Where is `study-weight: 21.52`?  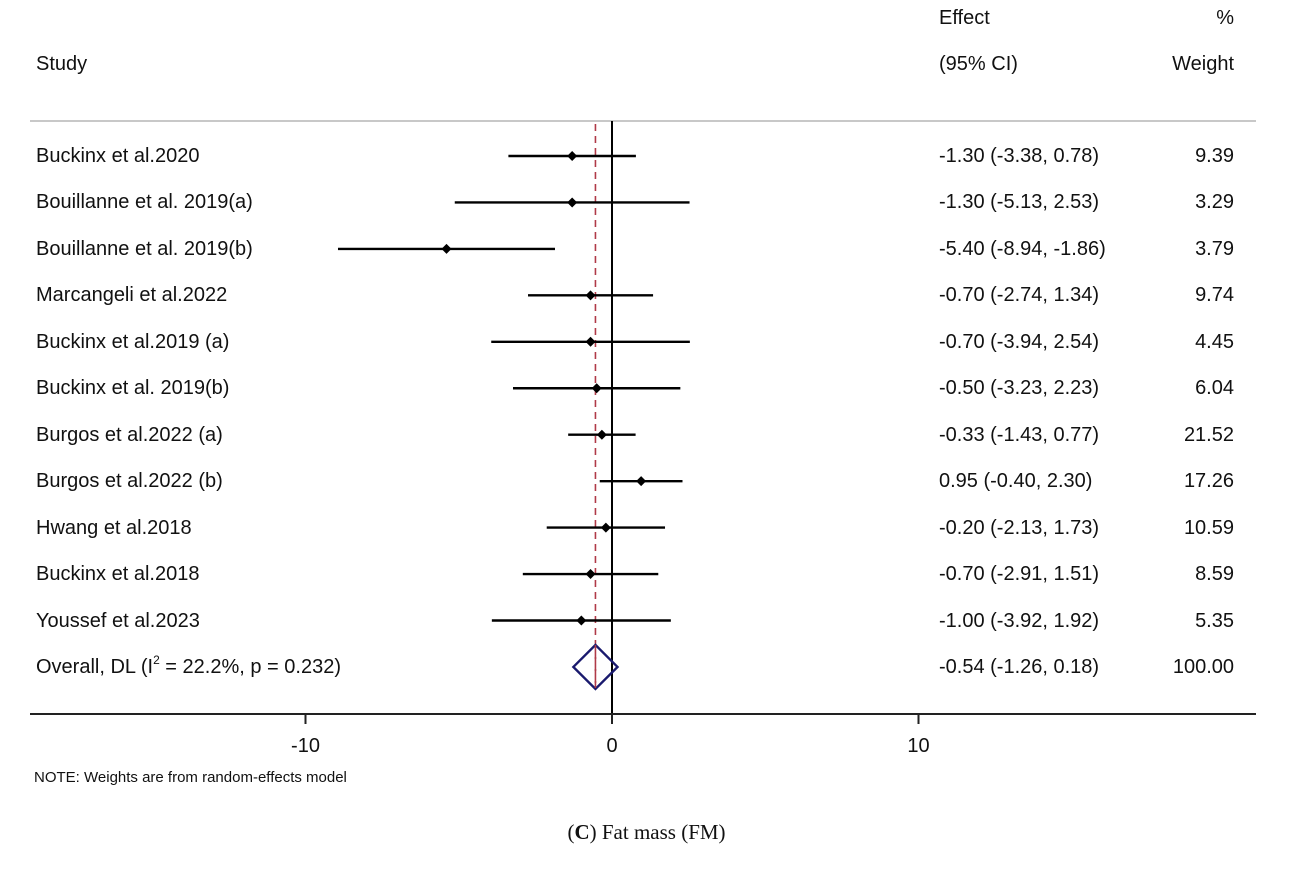 study-weight: 21.52 is located at coordinates (1208, 434).